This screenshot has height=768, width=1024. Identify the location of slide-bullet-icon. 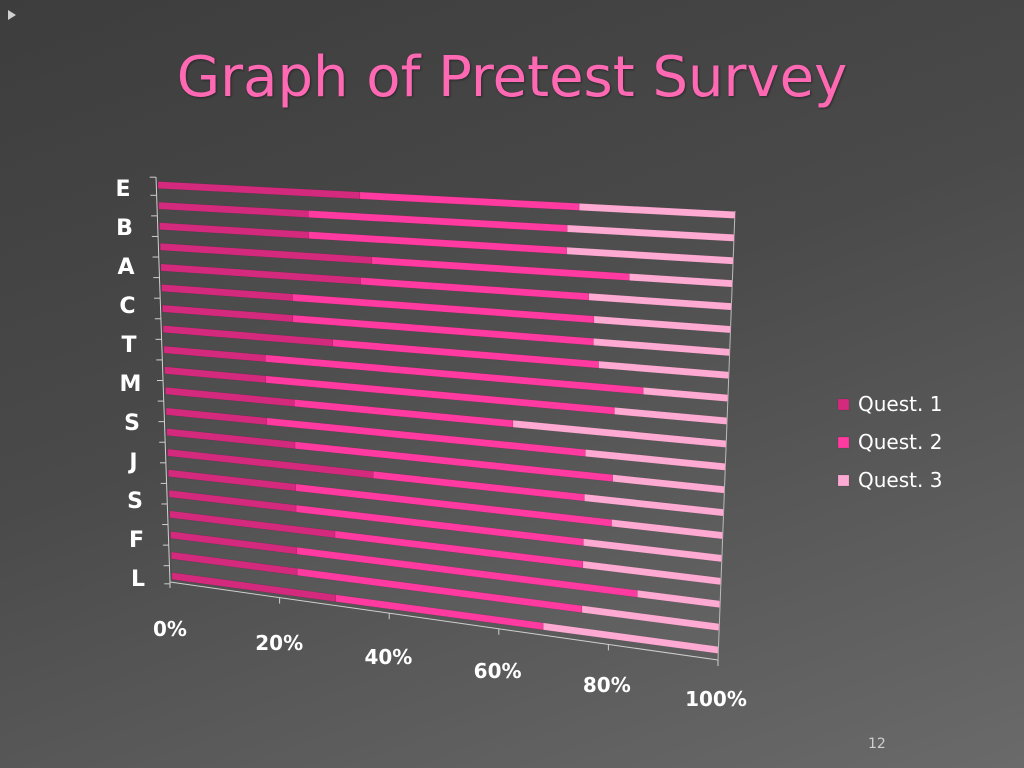
(12, 15).